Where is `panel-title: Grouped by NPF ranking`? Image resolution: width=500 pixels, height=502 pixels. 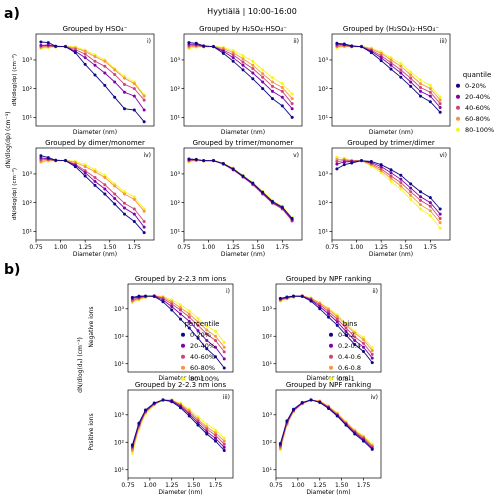
panel-title: Grouped by NPF ranking is located at coordinates (328, 385).